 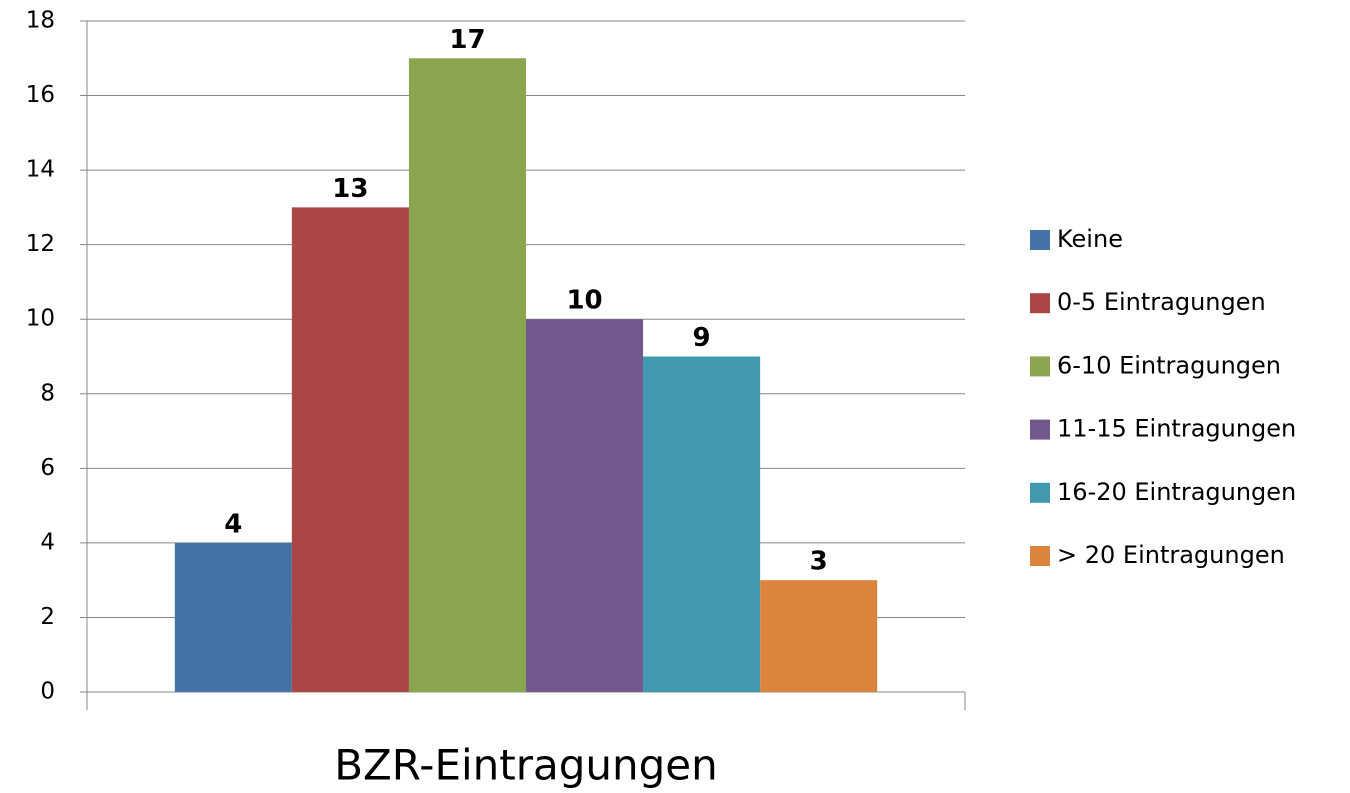 I want to click on y-tick-label: 14, so click(x=40, y=170).